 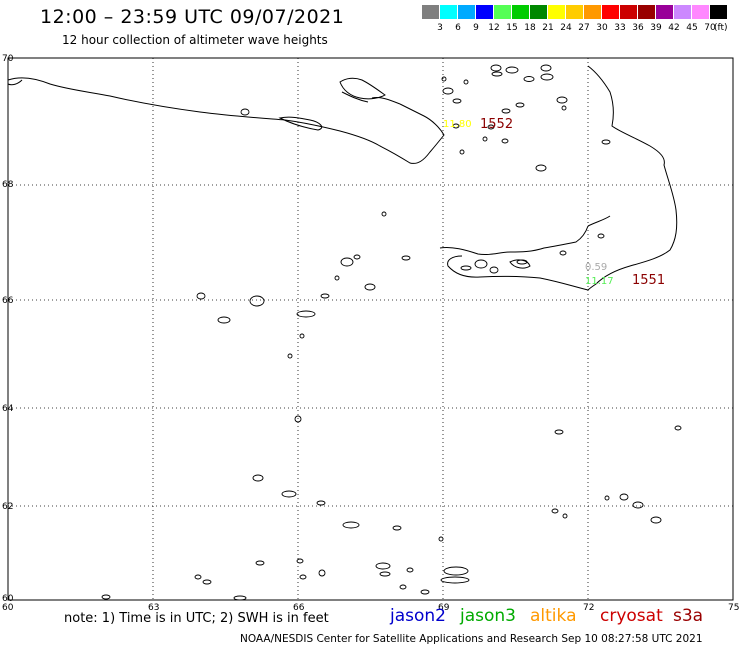 I want to click on satellite-legend-s3a: s3a, so click(x=688, y=616).